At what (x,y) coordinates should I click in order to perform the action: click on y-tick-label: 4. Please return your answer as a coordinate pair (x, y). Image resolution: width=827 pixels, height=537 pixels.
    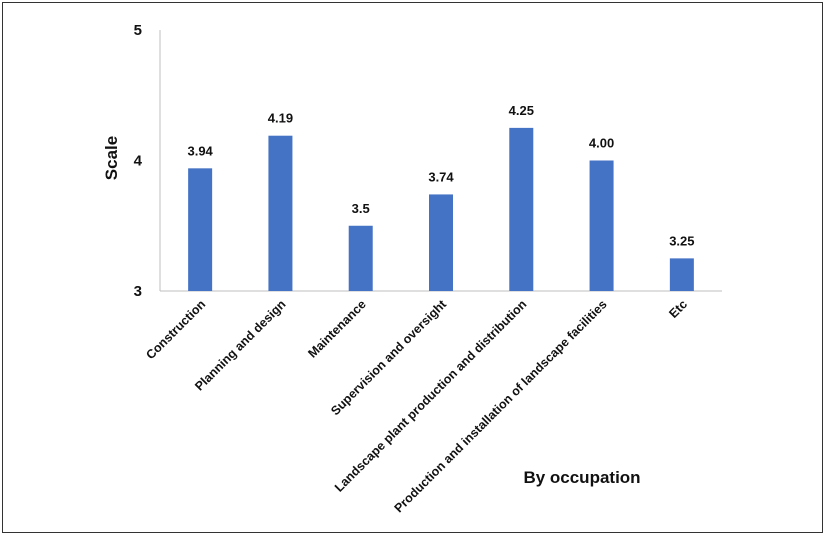
    Looking at the image, I should click on (138, 161).